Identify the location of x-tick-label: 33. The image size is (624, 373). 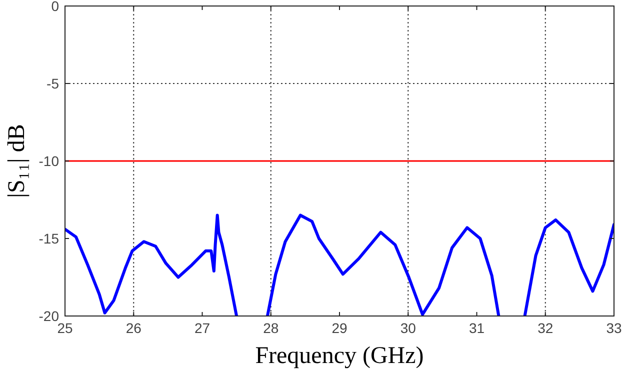
(614, 328).